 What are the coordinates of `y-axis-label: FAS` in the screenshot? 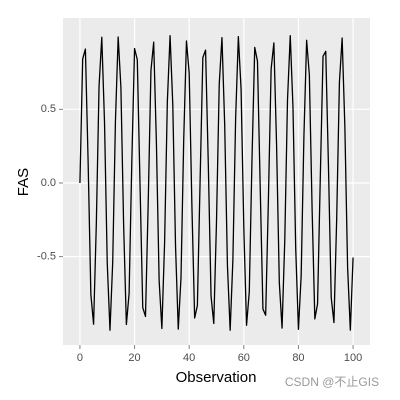 It's located at (23, 182).